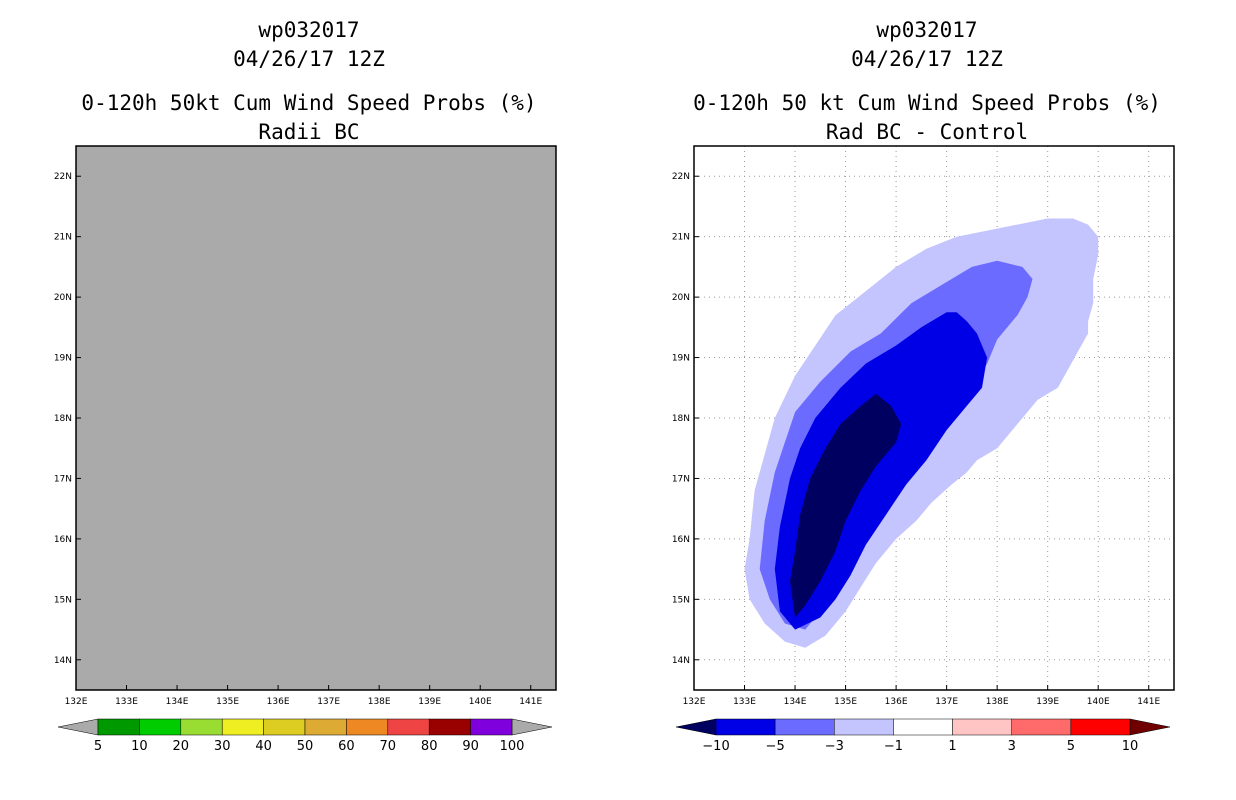  Describe the element at coordinates (775, 746) in the screenshot. I see `colorbar-label: −5` at that location.